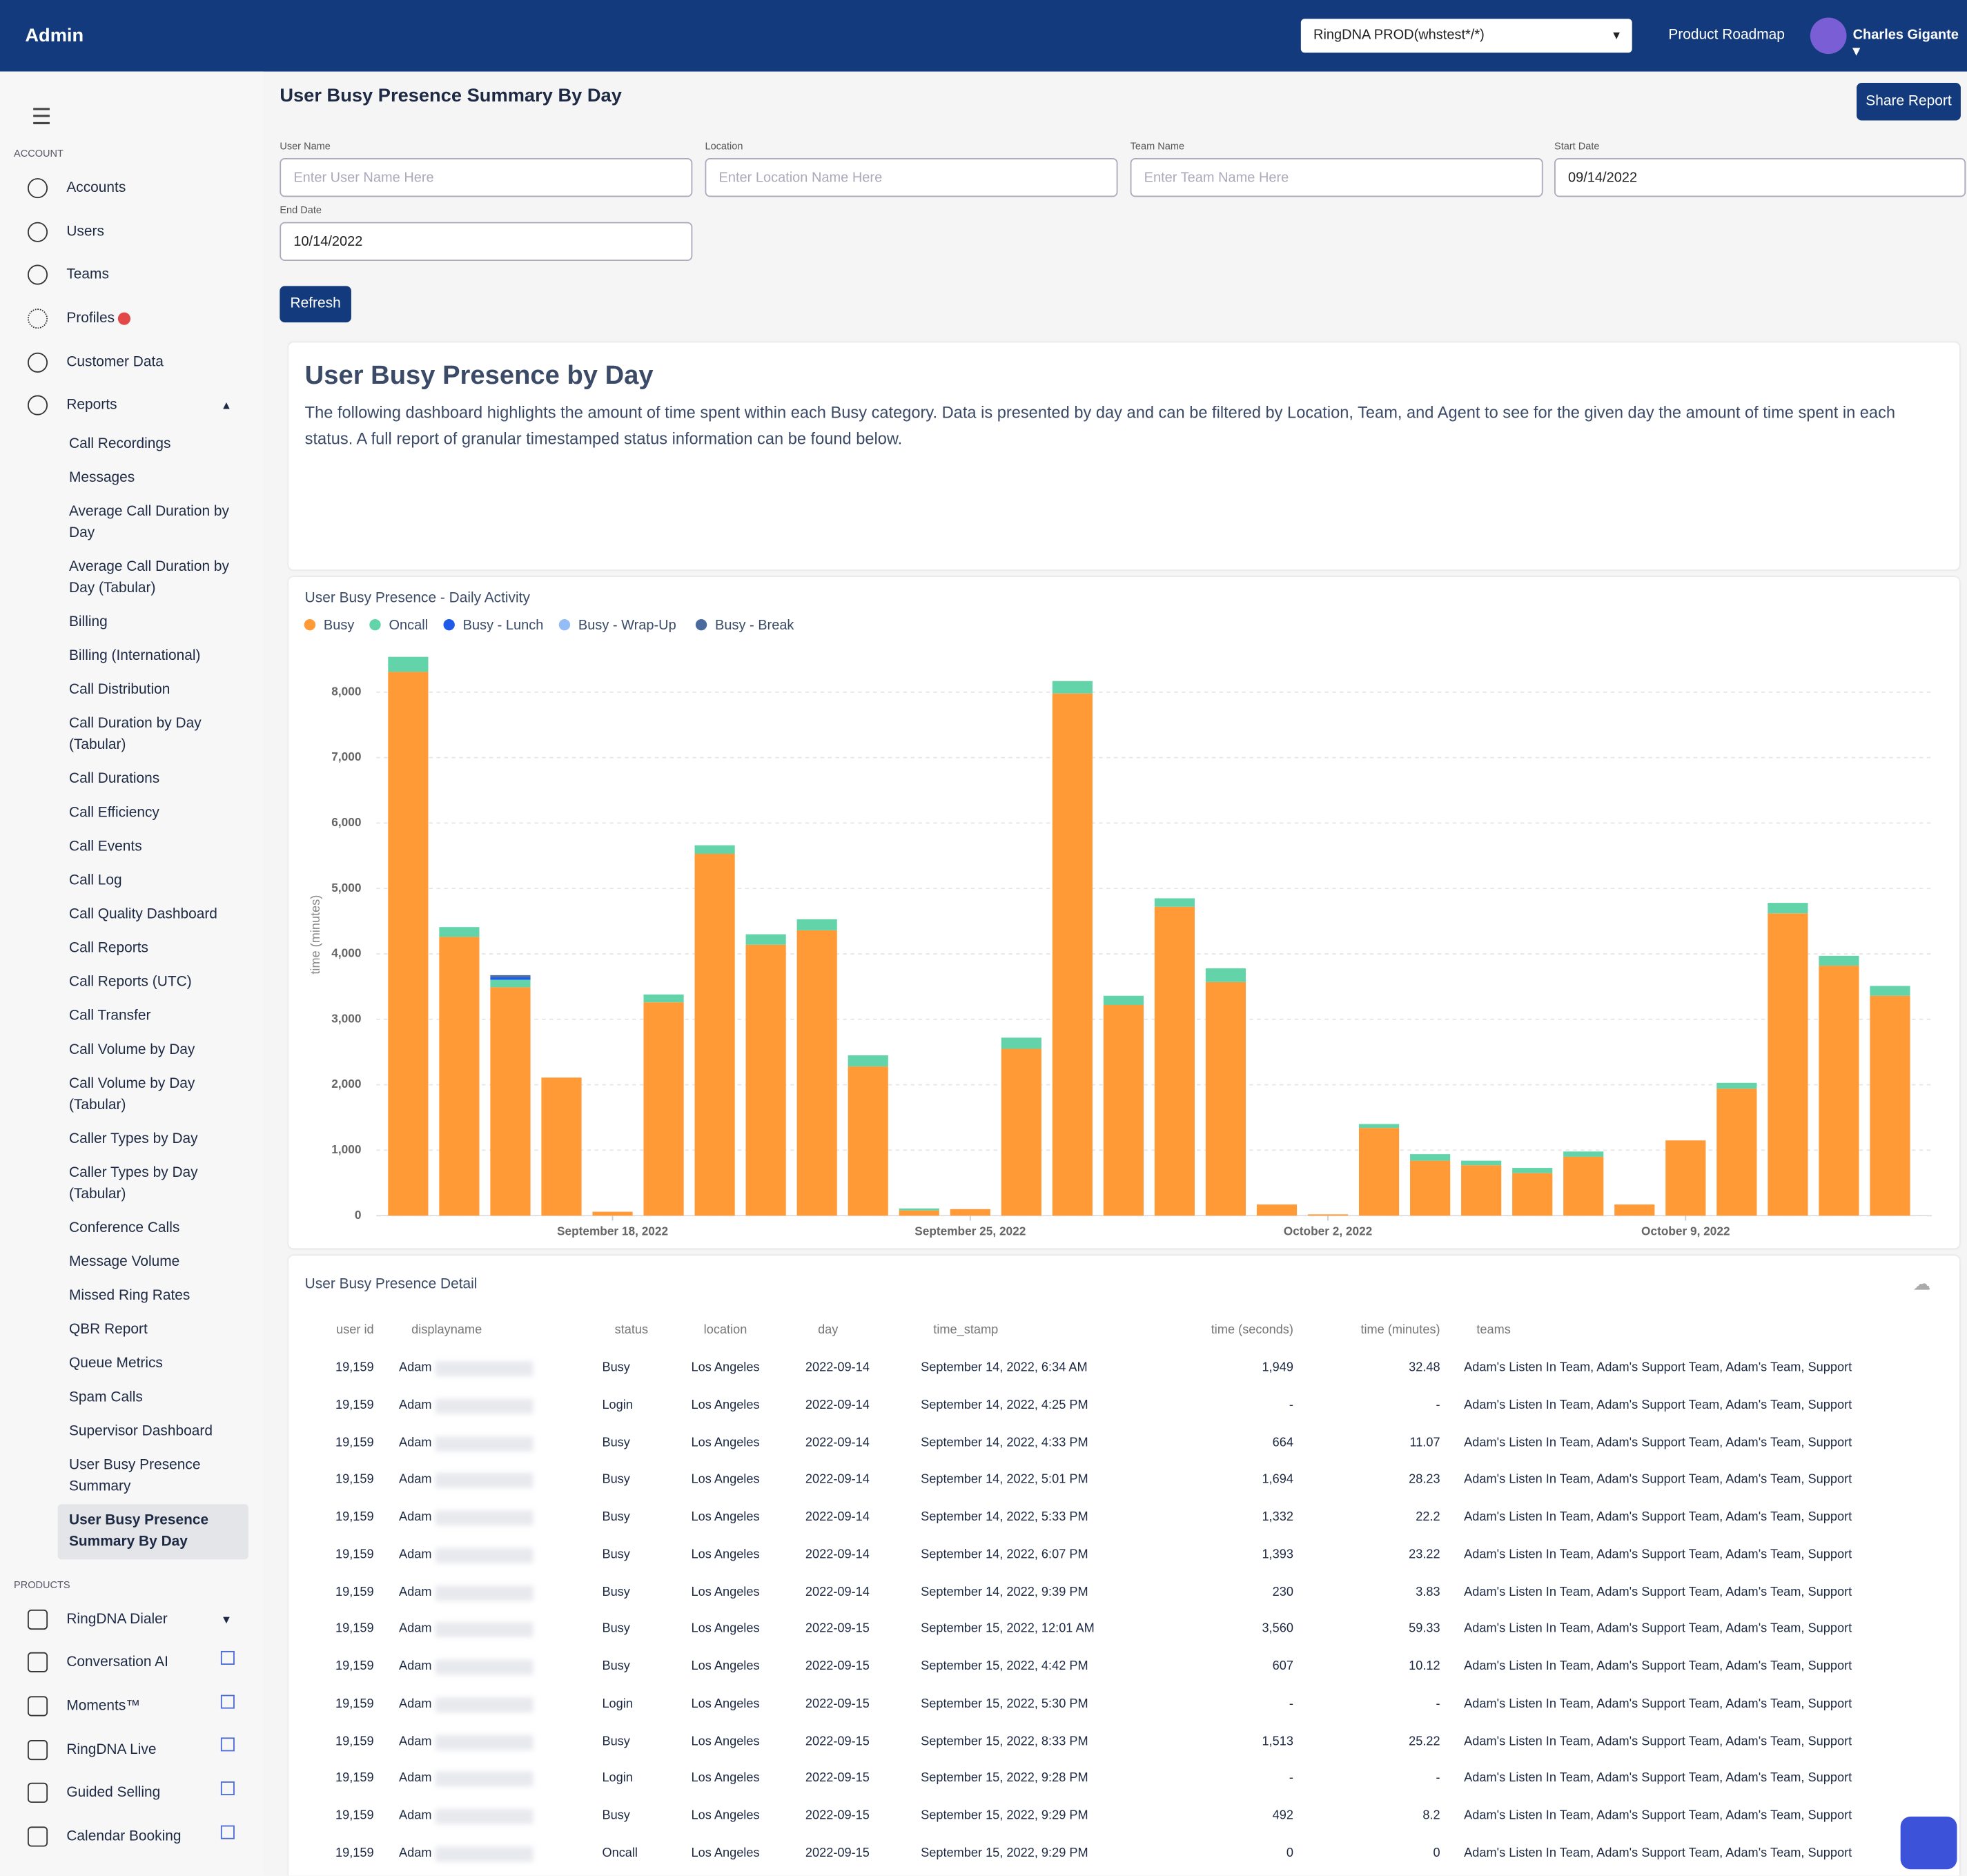  Describe the element at coordinates (1493, 1331) in the screenshot. I see `column-header: teams` at that location.